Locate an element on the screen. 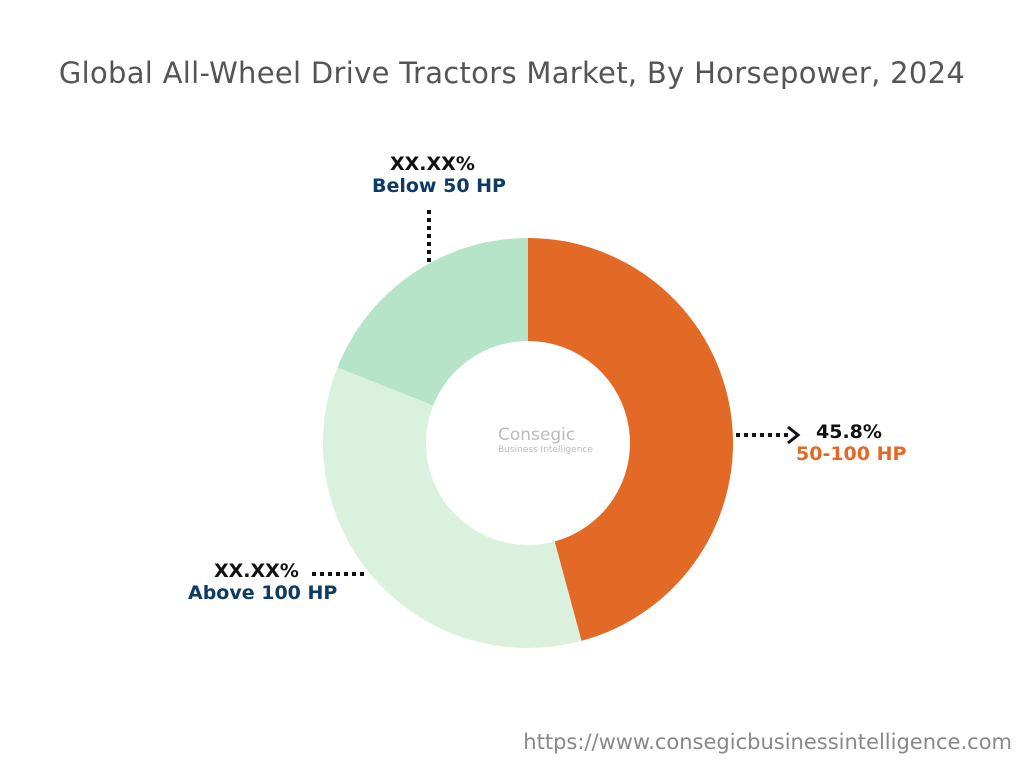 The height and width of the screenshot is (768, 1024). category-label: 50-100 HP is located at coordinates (851, 454).